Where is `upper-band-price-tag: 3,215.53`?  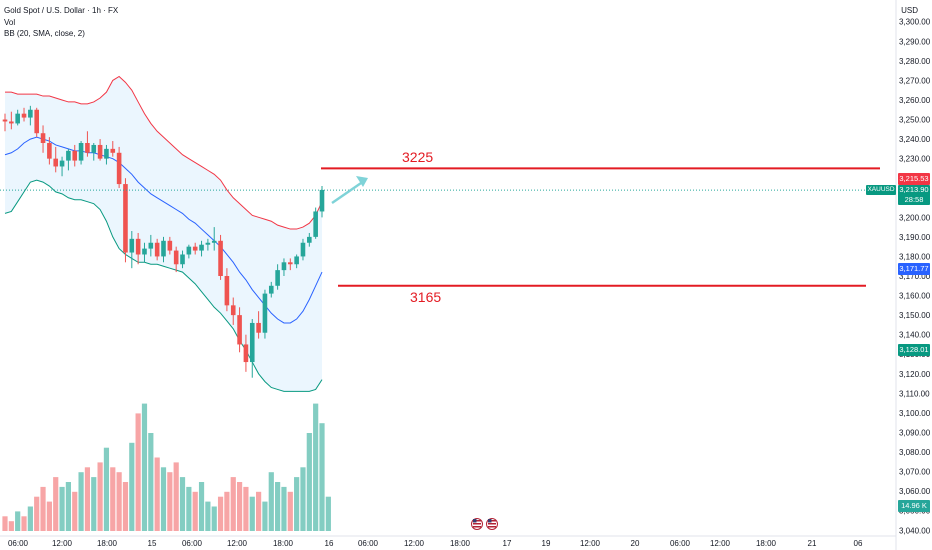 upper-band-price-tag: 3,215.53 is located at coordinates (914, 179).